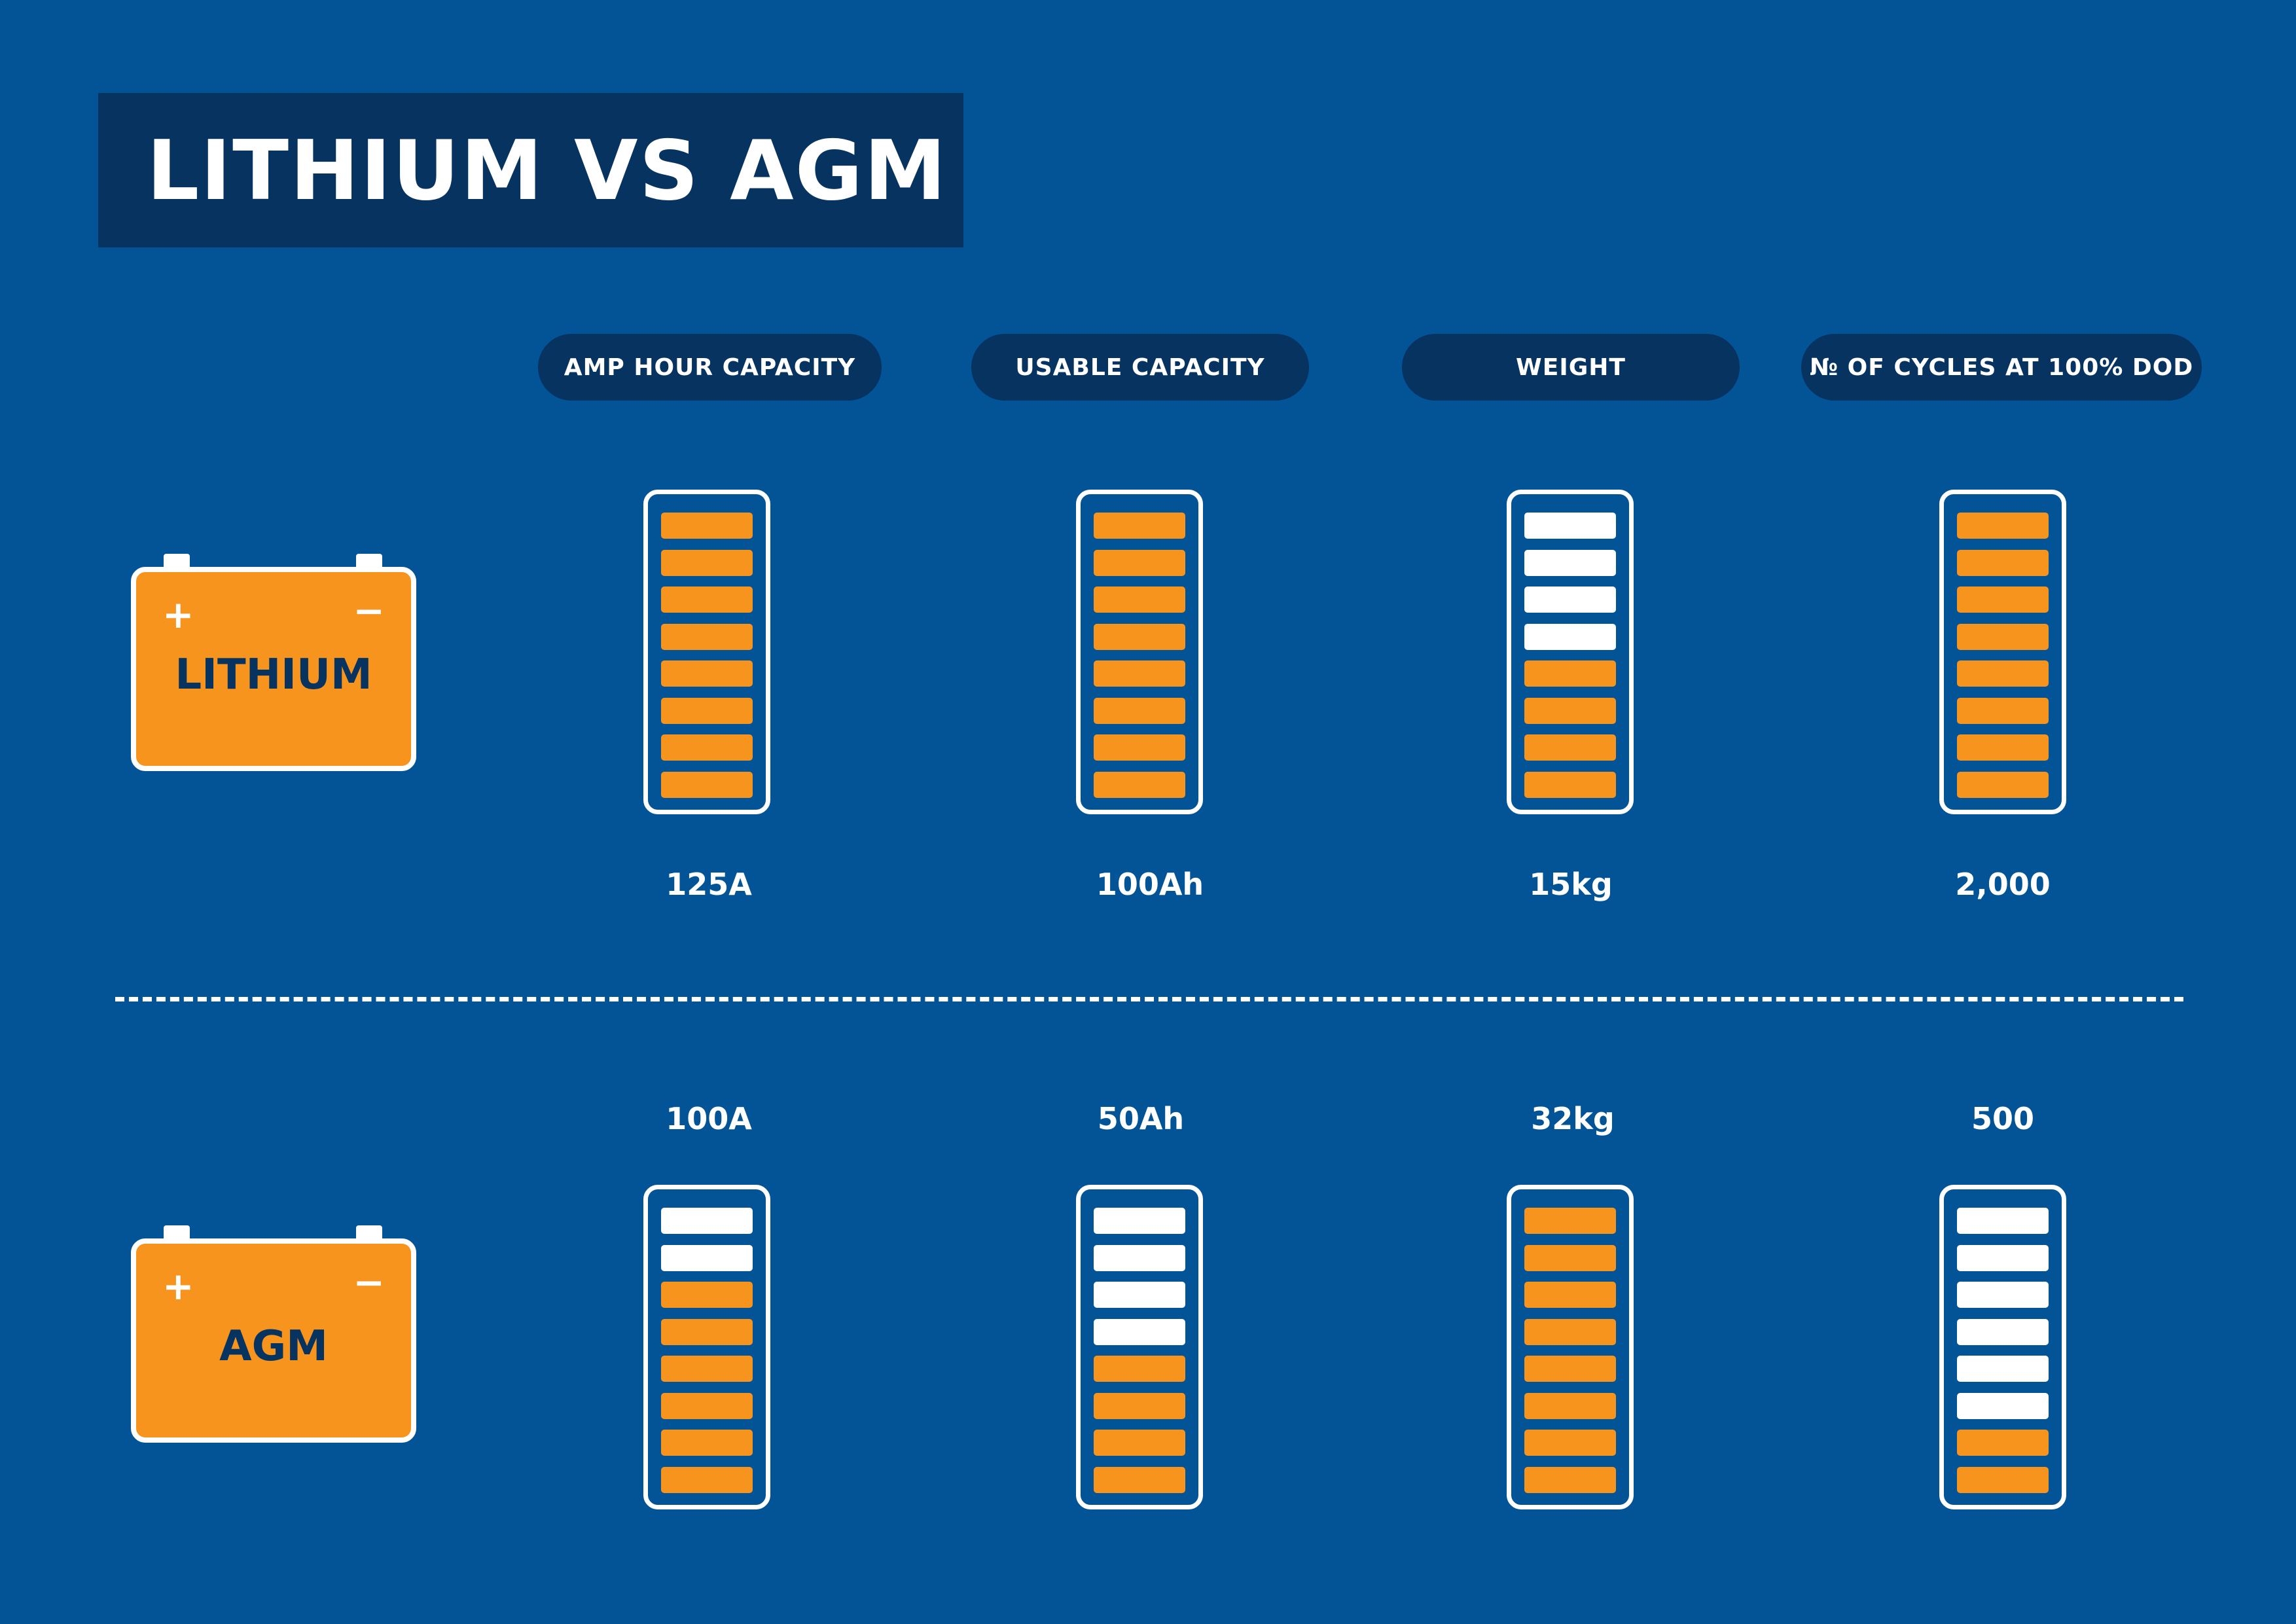 The width and height of the screenshot is (2296, 1624). What do you see at coordinates (1573, 1118) in the screenshot?
I see `agm-weight-value: 32kg` at bounding box center [1573, 1118].